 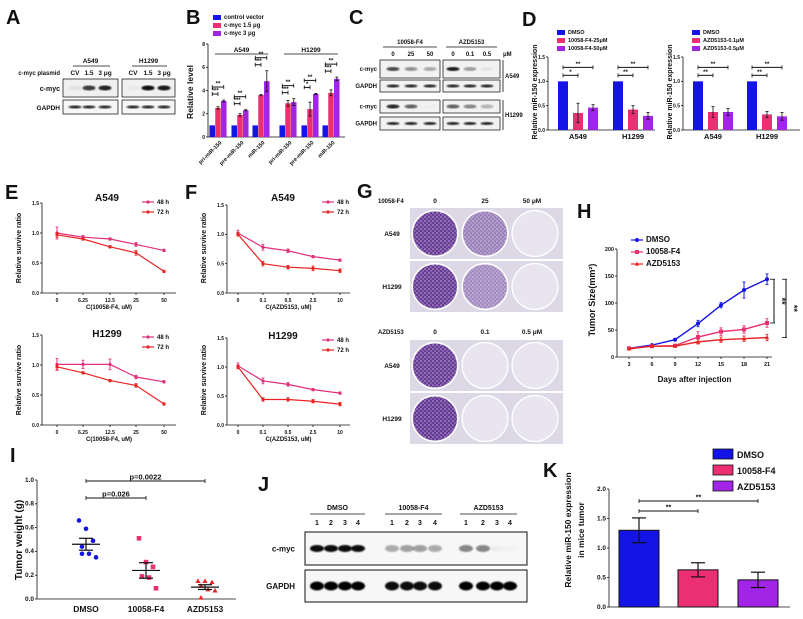 I want to click on legend-label: control vector, so click(x=244, y=18).